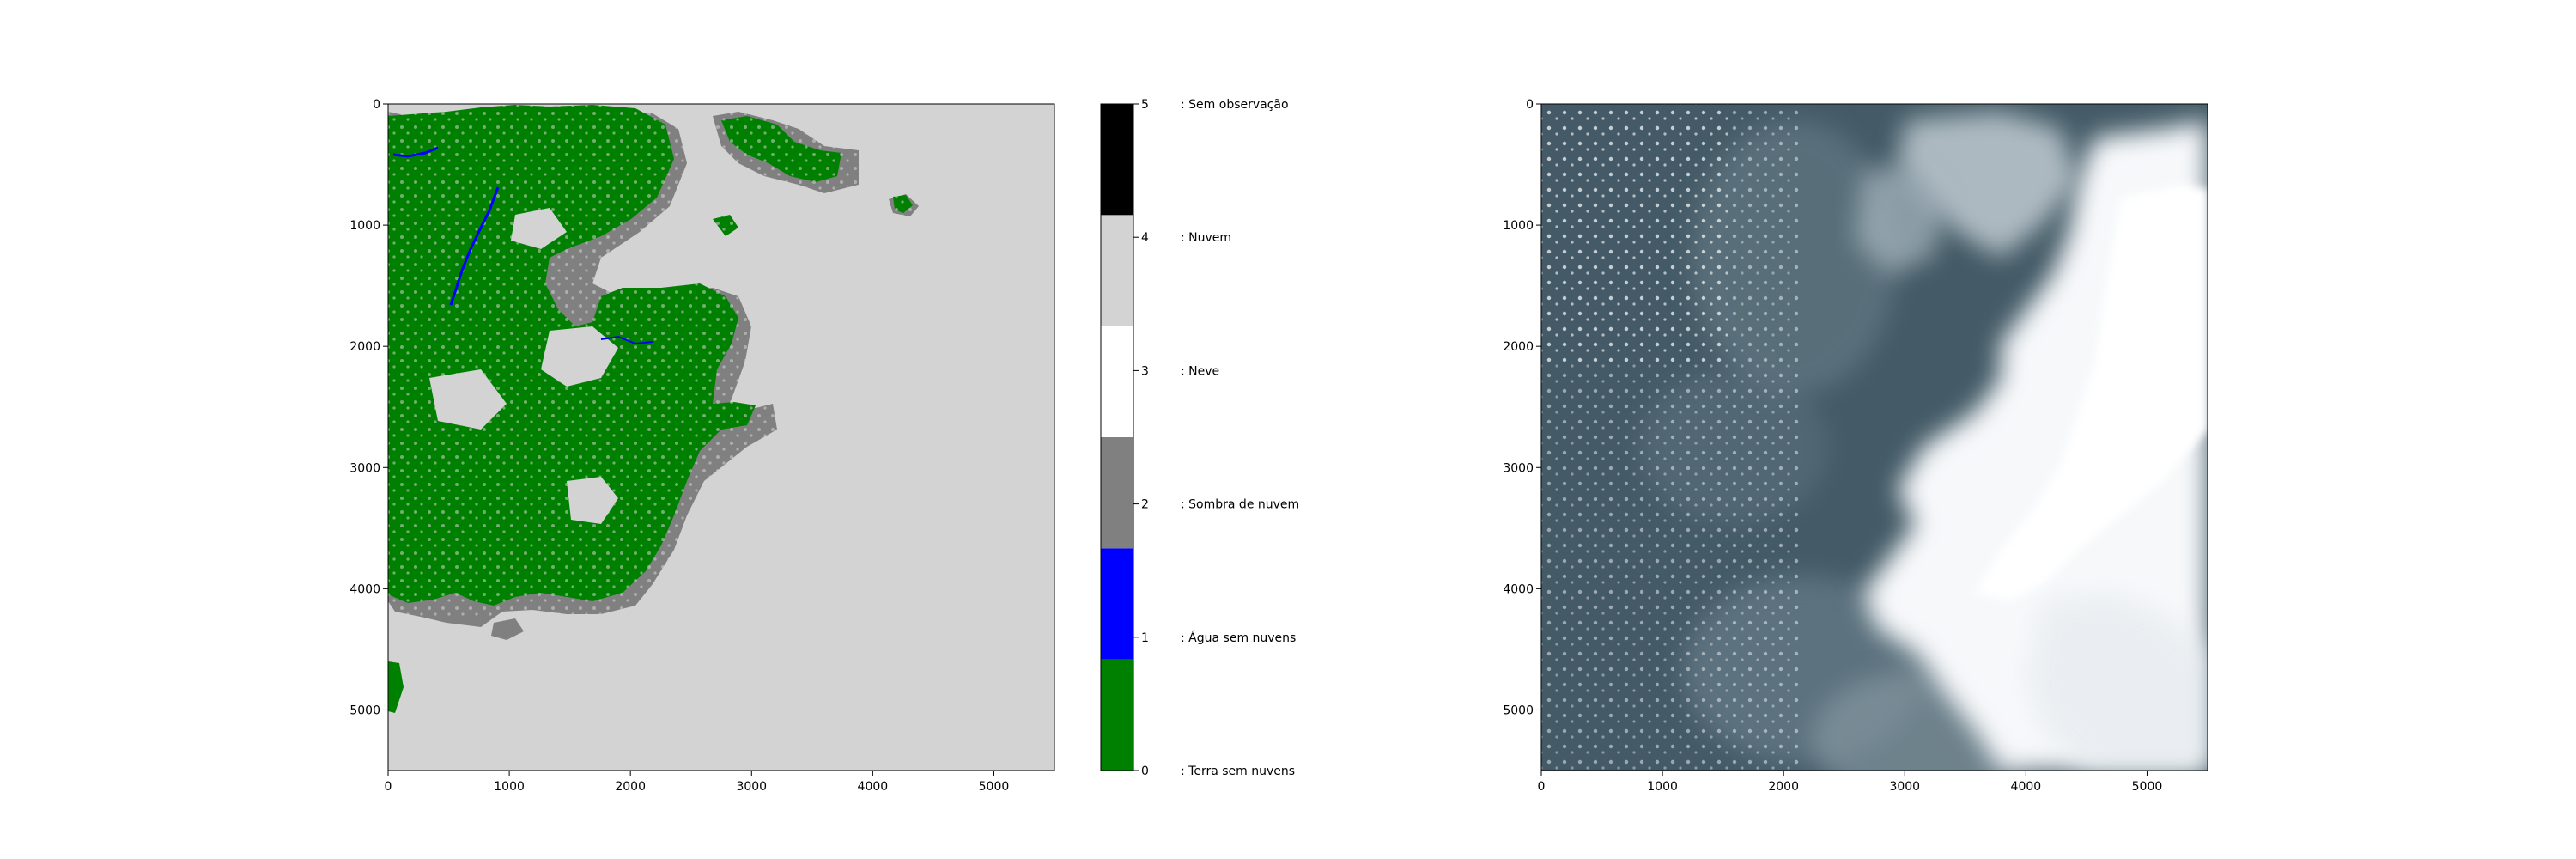  Describe the element at coordinates (1200, 371) in the screenshot. I see `colorbar-class-label: : Neve` at that location.